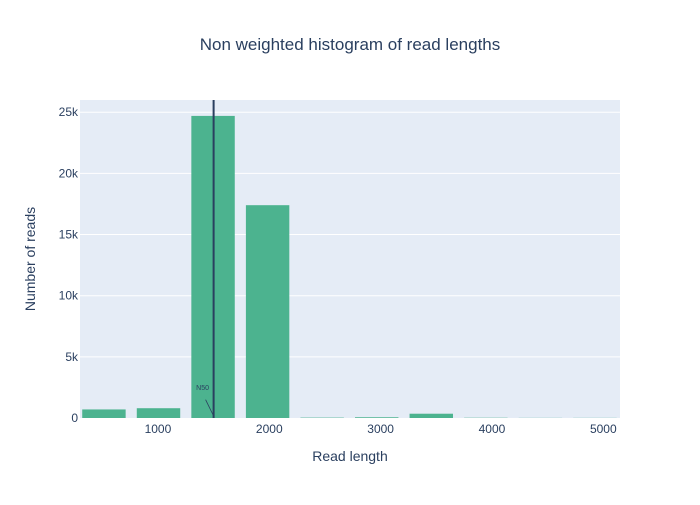 The height and width of the screenshot is (505, 700). I want to click on y-tick-label: 15k, so click(69, 235).